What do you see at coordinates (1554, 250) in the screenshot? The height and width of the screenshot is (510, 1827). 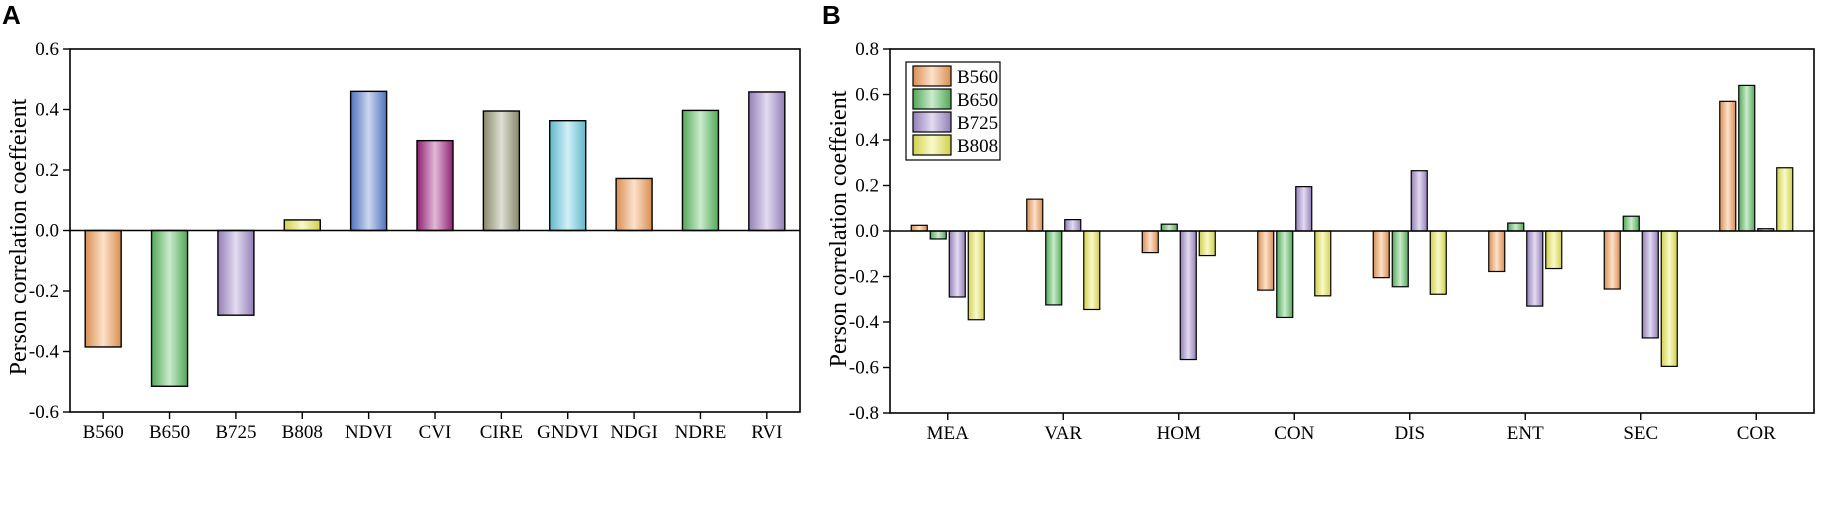 I see `bar-ent-b808` at bounding box center [1554, 250].